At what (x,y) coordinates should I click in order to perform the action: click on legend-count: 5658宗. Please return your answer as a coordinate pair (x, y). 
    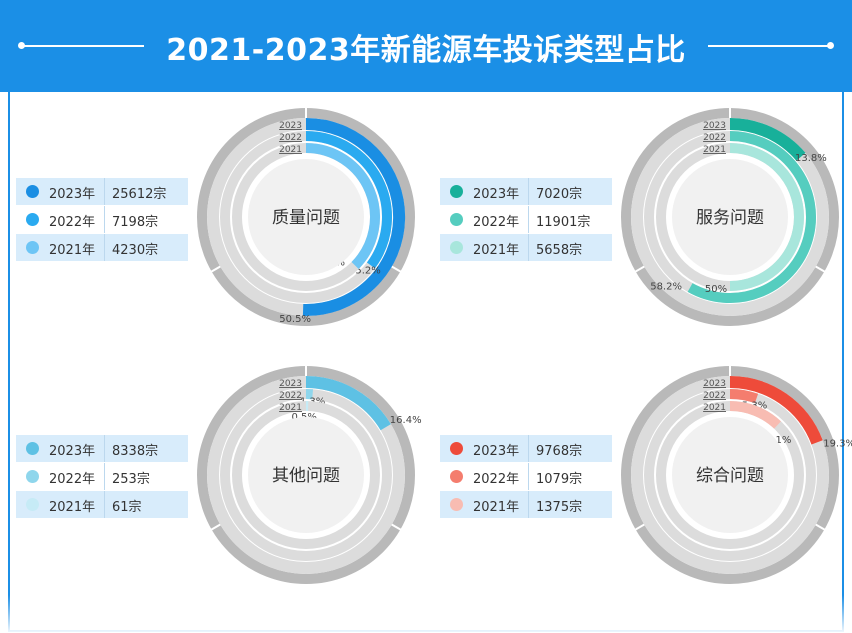
    Looking at the image, I should click on (559, 250).